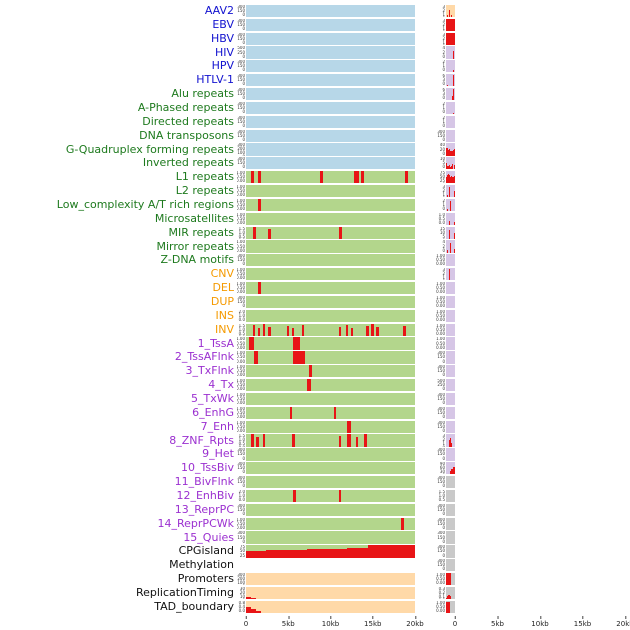 Image resolution: width=630 pixels, height=630 pixels. I want to click on y-axis-ticks-right: 7550250, so click(442, 177).